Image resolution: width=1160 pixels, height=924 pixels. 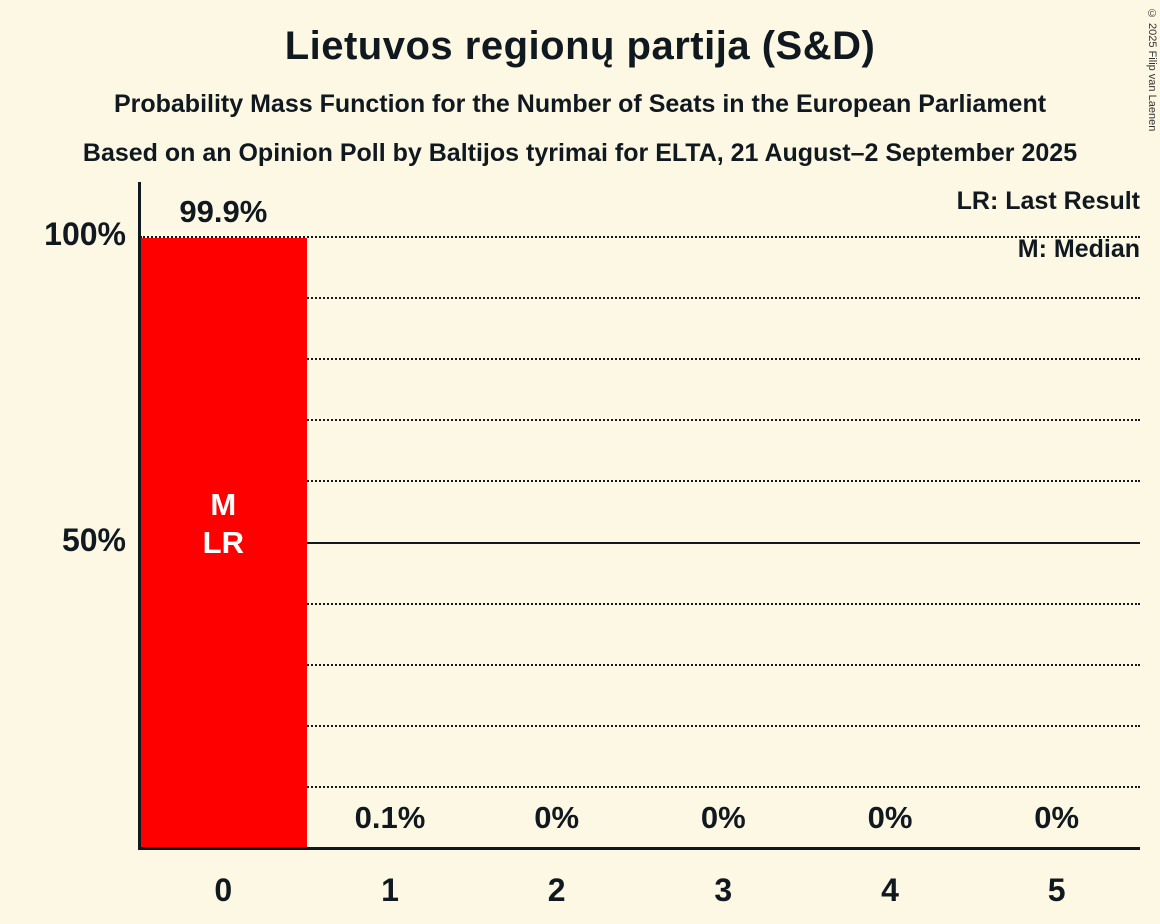 I want to click on bar-value-label-1: 0.1%, so click(x=390, y=817).